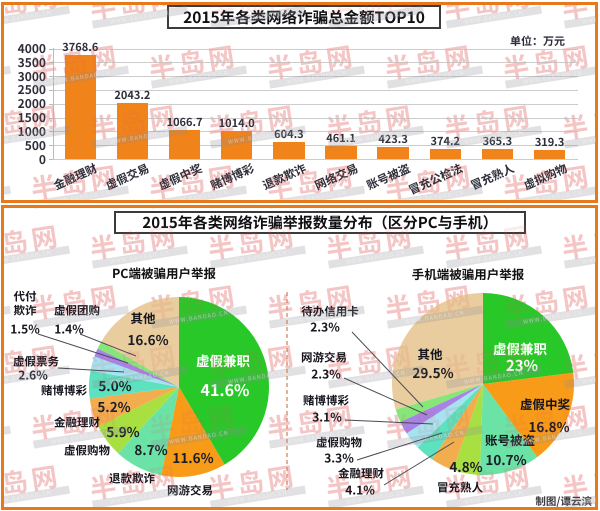 The width and height of the screenshot is (600, 511). Describe the element at coordinates (184, 121) in the screenshot. I see `bar-value-label: 1066.7` at that location.